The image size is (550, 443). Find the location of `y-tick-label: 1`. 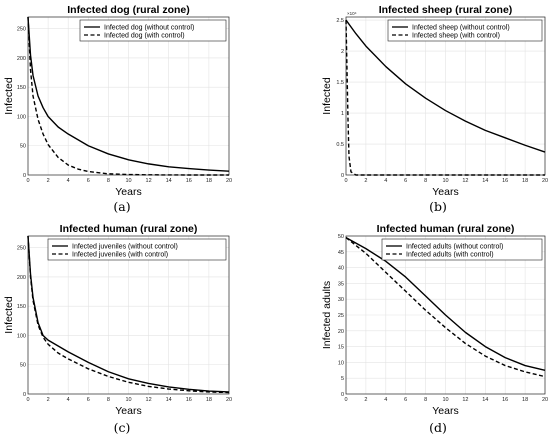

y-tick-label: 1 is located at coordinates (342, 114).